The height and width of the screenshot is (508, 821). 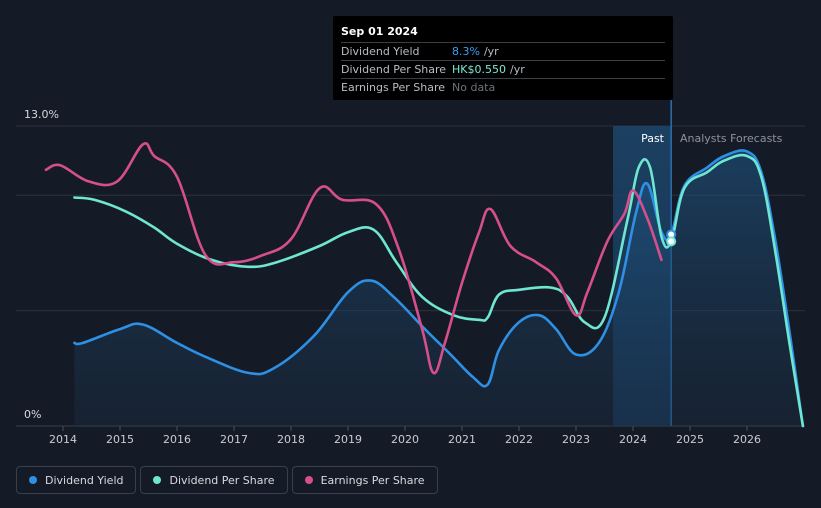 What do you see at coordinates (84, 480) in the screenshot?
I see `legend-label: Dividend Yield` at bounding box center [84, 480].